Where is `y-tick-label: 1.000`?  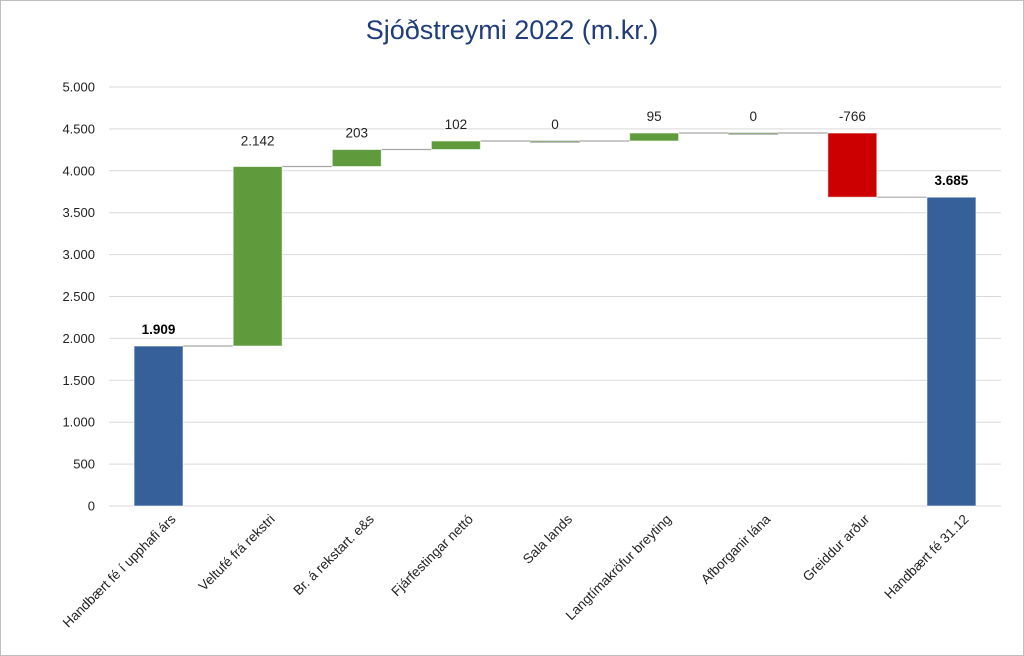 y-tick-label: 1.000 is located at coordinates (78, 422).